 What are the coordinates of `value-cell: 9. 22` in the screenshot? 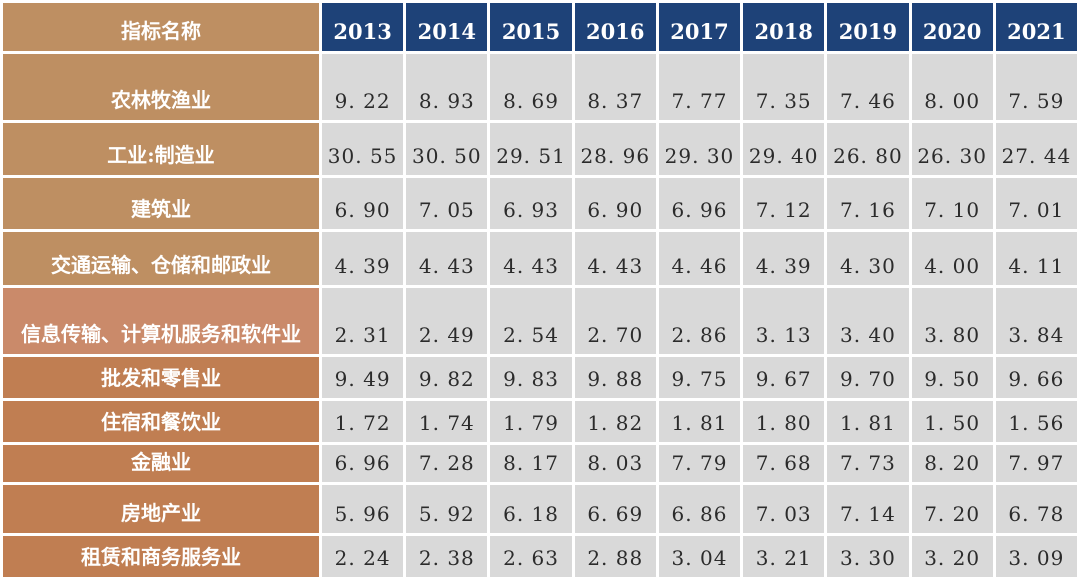 It's located at (363, 87).